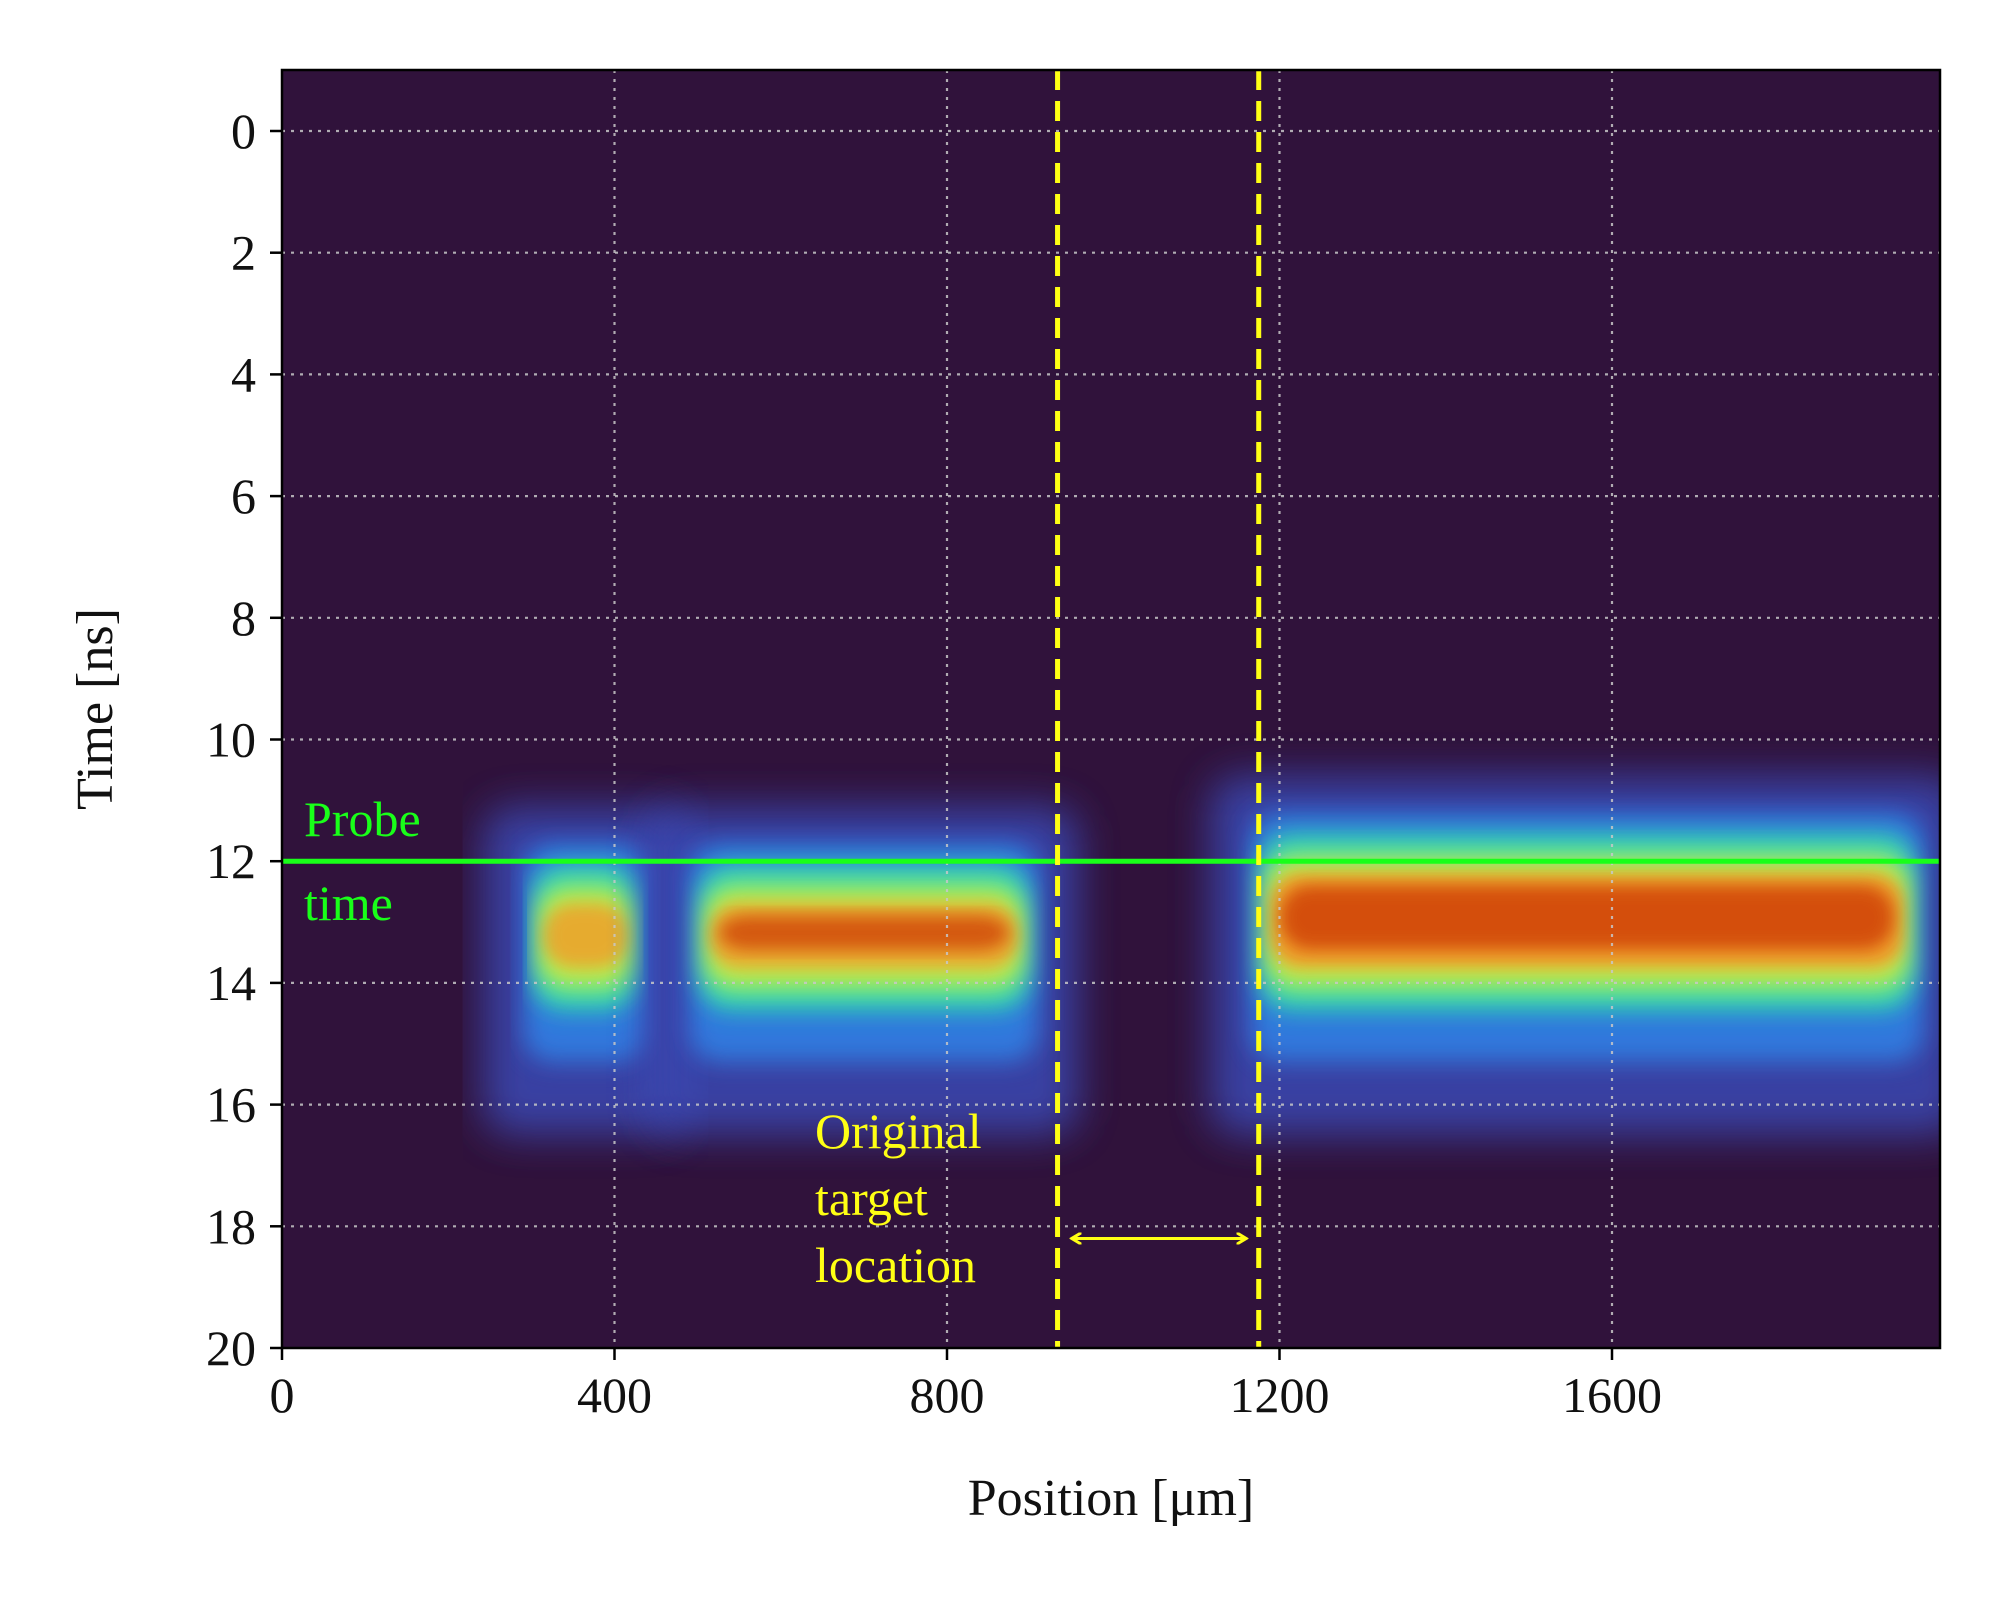 This screenshot has height=1600, width=2000. Describe the element at coordinates (231, 1226) in the screenshot. I see `y-tick-label: 18` at that location.